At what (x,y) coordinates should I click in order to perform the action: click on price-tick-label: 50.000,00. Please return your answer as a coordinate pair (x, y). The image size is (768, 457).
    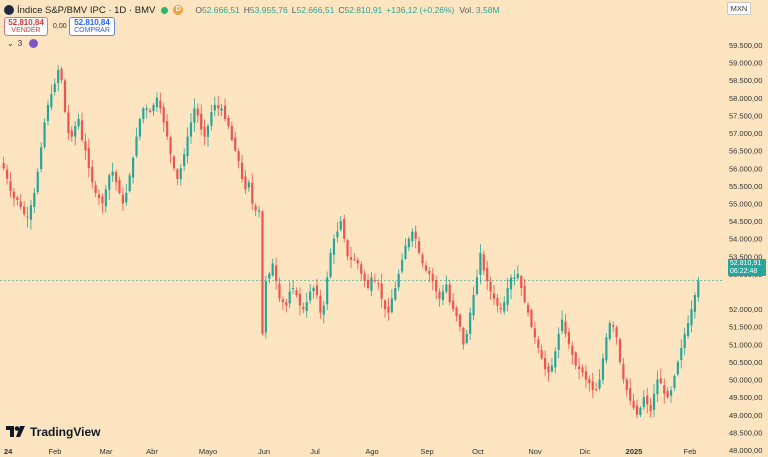
    Looking at the image, I should click on (745, 380).